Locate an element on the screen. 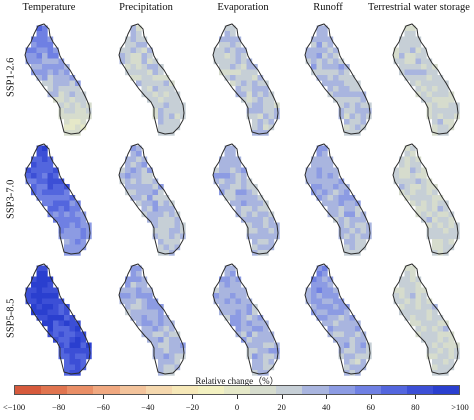 The image size is (474, 420). grid-cells is located at coordinates (153, 321).